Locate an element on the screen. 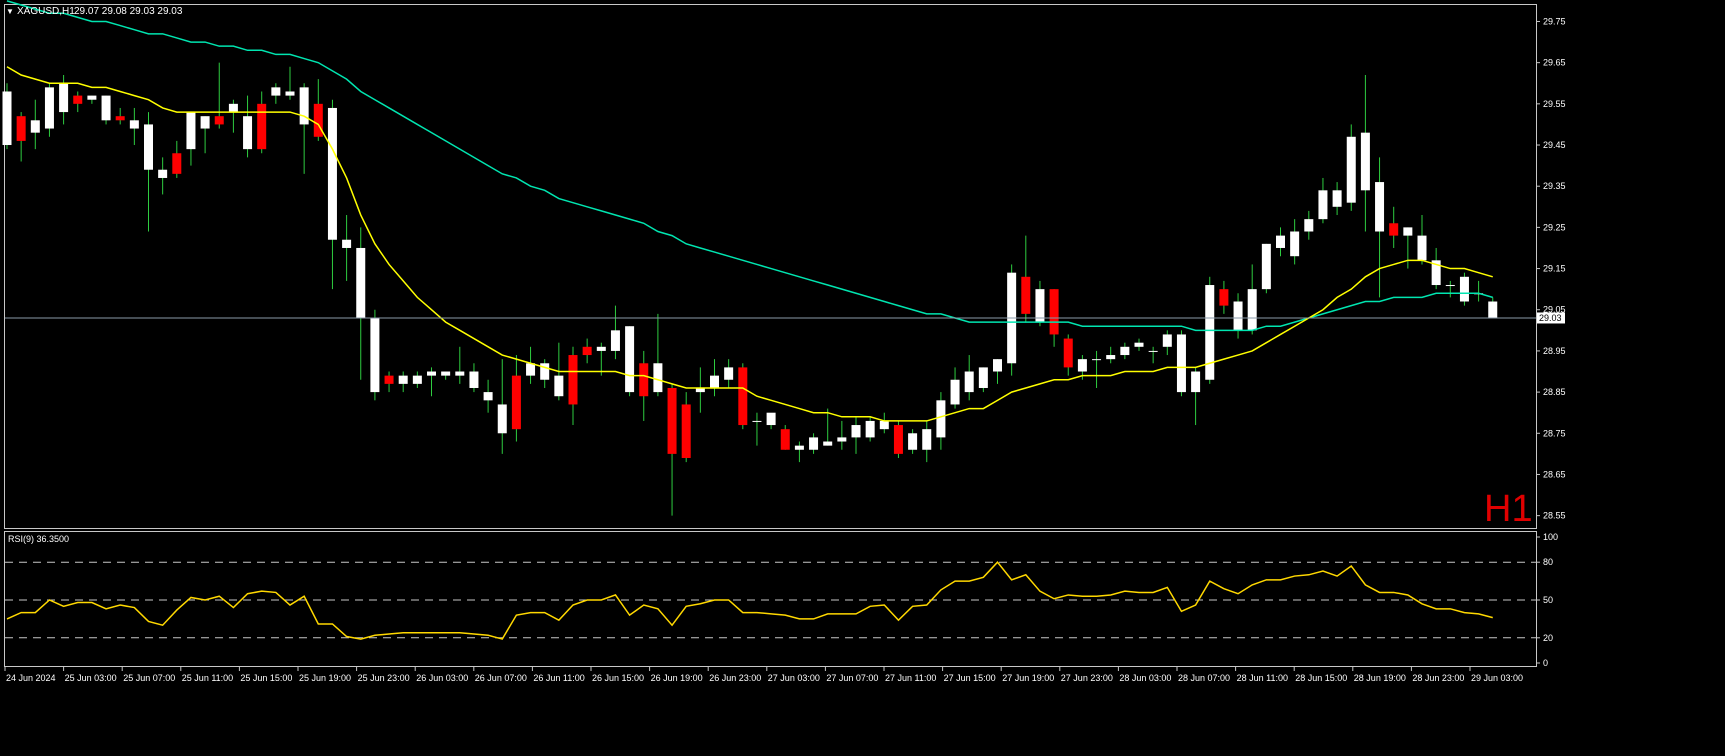 Image resolution: width=1725 pixels, height=756 pixels. time-tick-label: 26 Jun 15:00 is located at coordinates (618, 678).